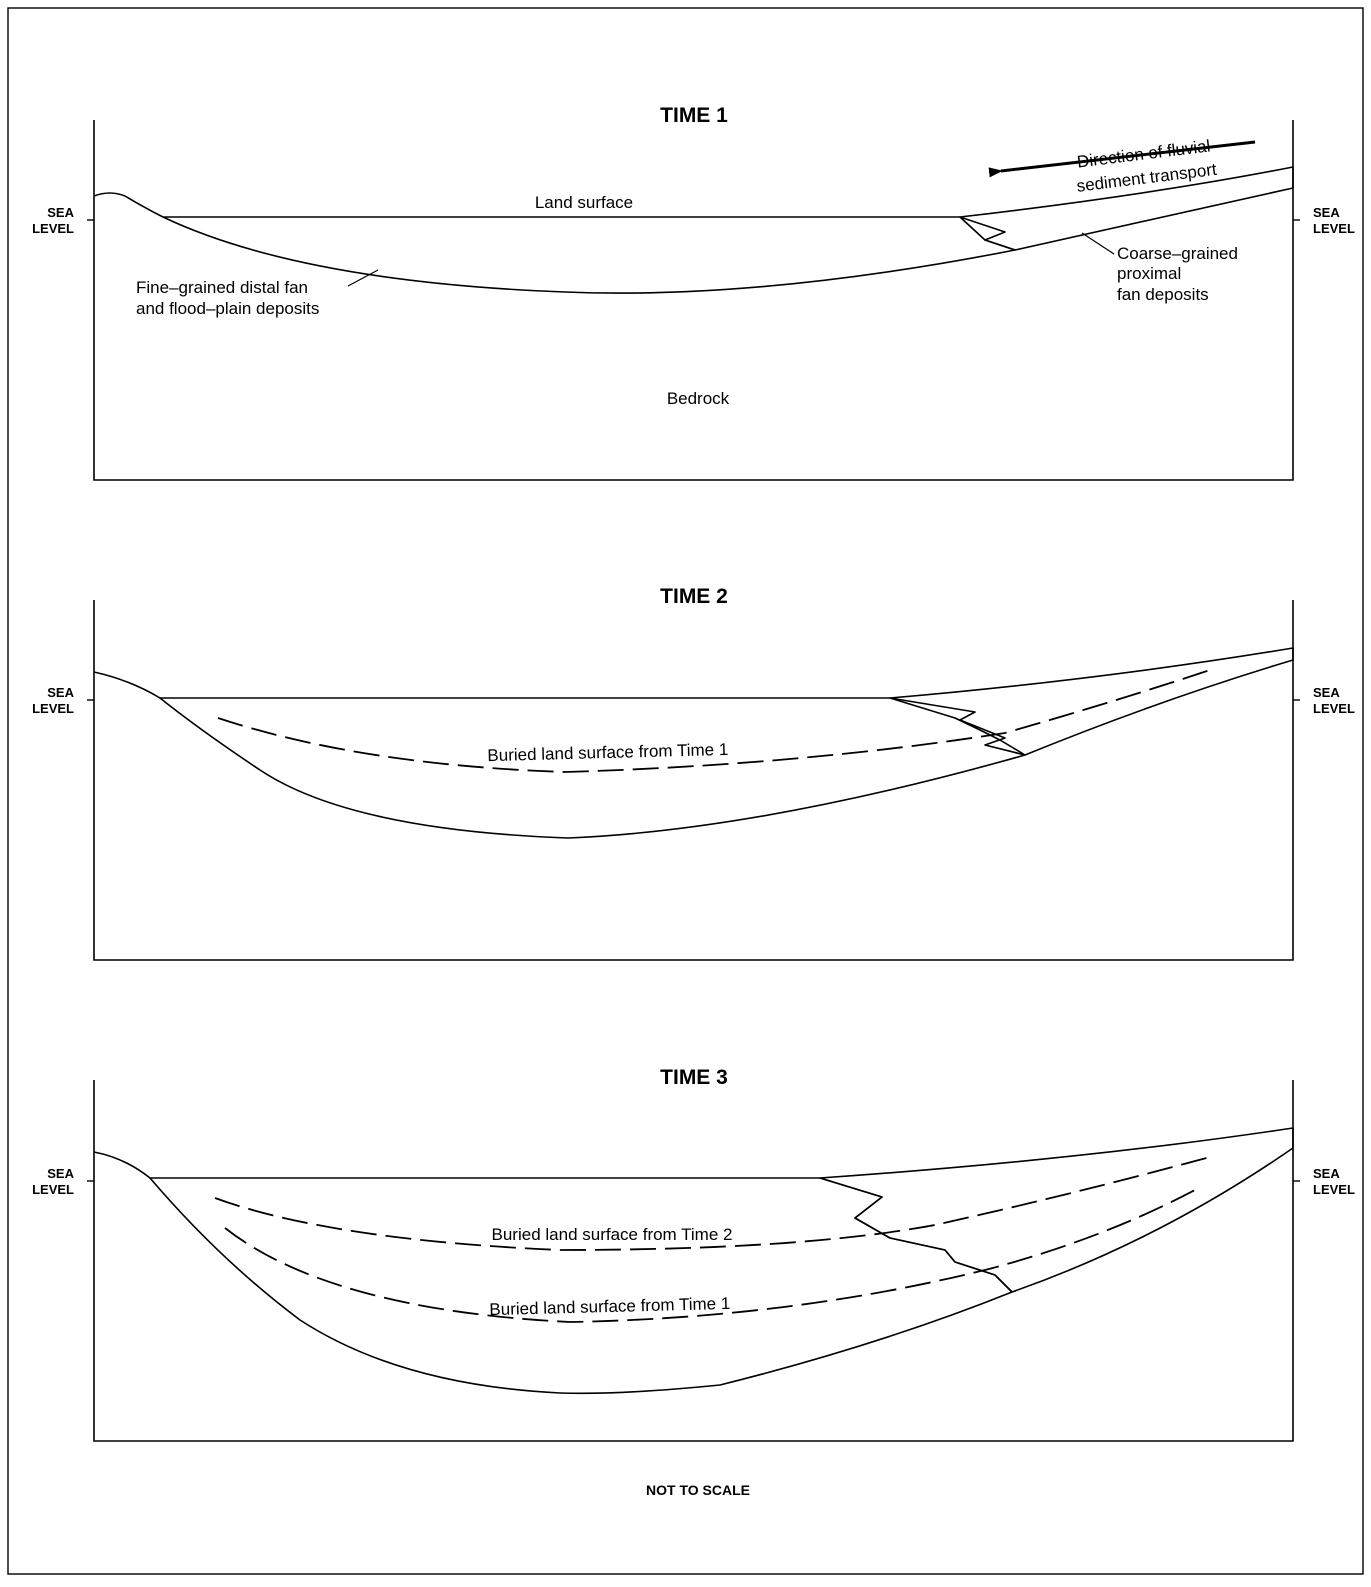 The width and height of the screenshot is (1371, 1587). What do you see at coordinates (222, 287) in the screenshot?
I see `fine-deposits-label-line-1: Fine–grained distal fan` at bounding box center [222, 287].